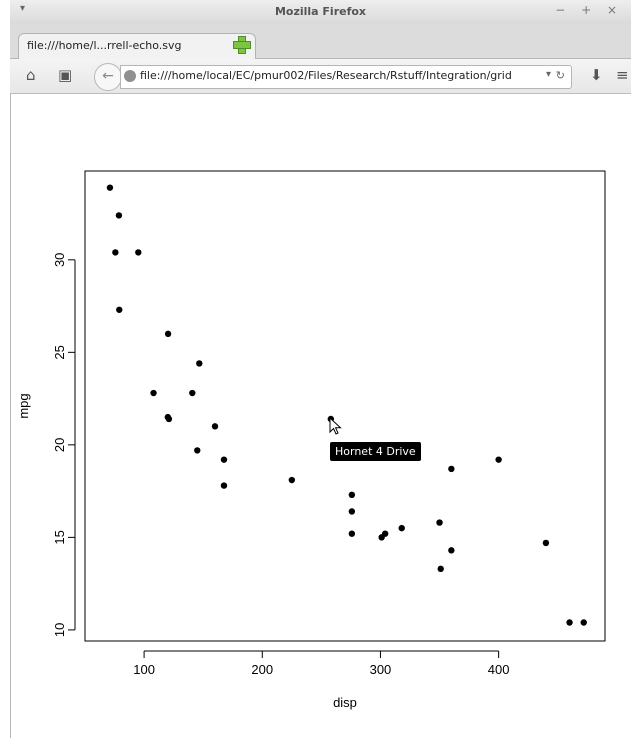  I want to click on y-tick-label: 25, so click(59, 352).